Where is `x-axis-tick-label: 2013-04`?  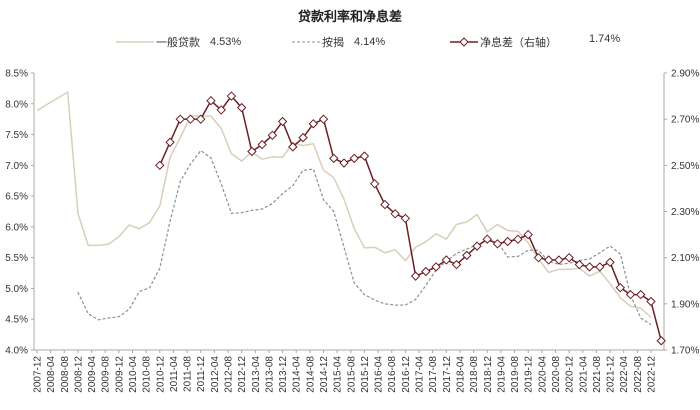
x-axis-tick-label: 2013-04 is located at coordinates (256, 374).